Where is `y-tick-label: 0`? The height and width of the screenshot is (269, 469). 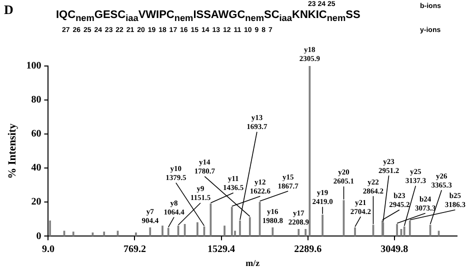
y-tick-label: 0 is located at coordinates (39, 236).